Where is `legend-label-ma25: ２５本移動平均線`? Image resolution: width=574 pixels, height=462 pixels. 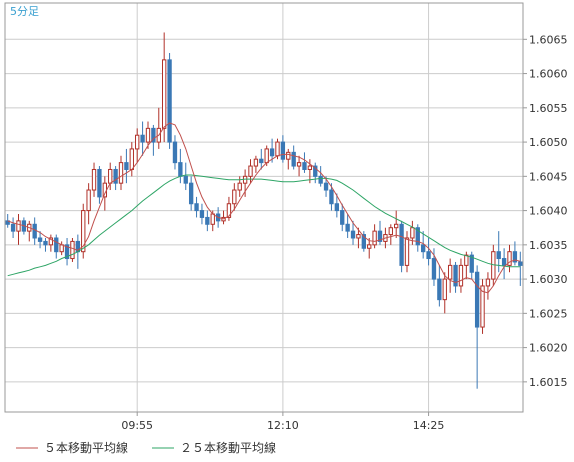 legend-label-ma25: ２５本移動平均線 is located at coordinates (228, 447).